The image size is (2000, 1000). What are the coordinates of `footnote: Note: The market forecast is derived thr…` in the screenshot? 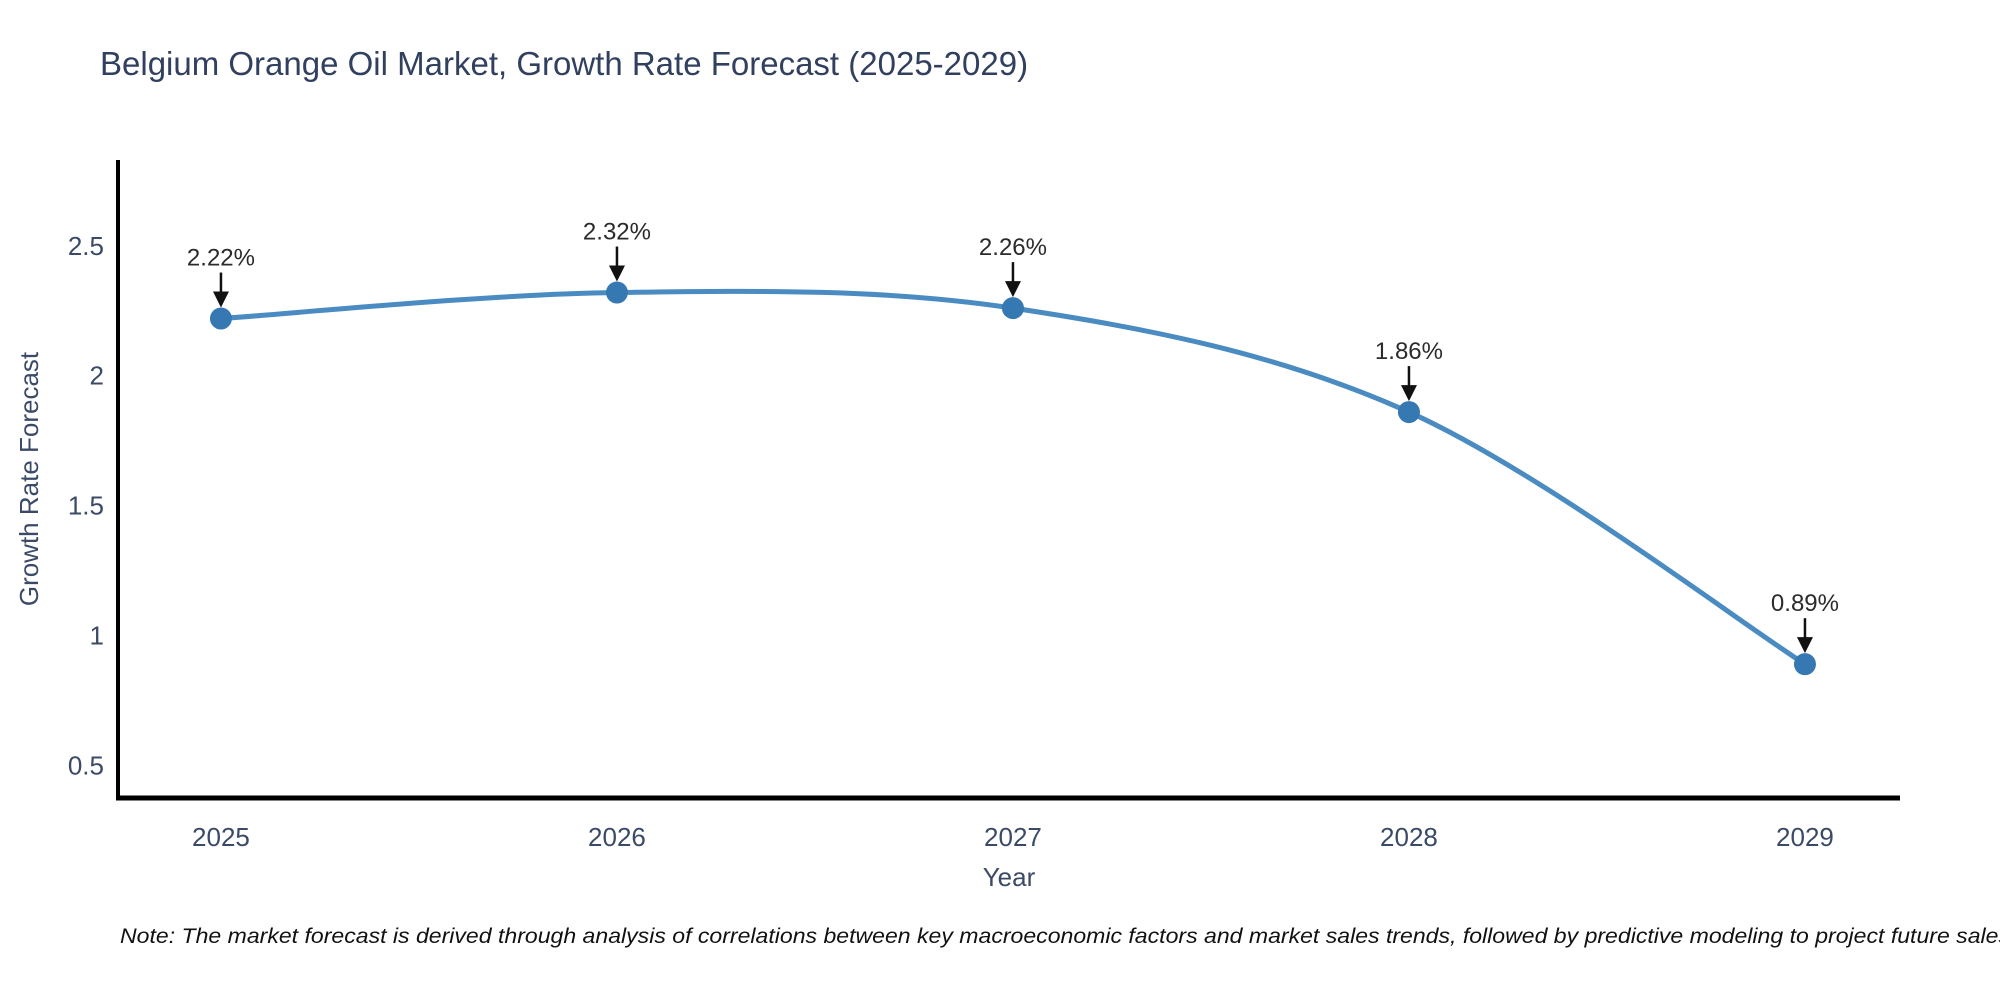 It's located at (1060, 936).